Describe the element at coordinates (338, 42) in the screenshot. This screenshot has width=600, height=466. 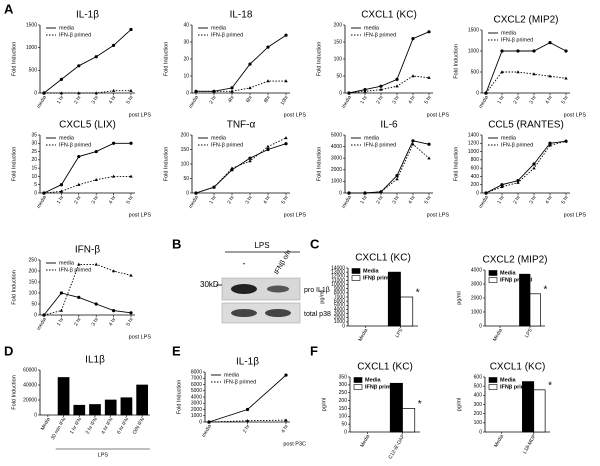
I see `y-tick-label: 150` at that location.